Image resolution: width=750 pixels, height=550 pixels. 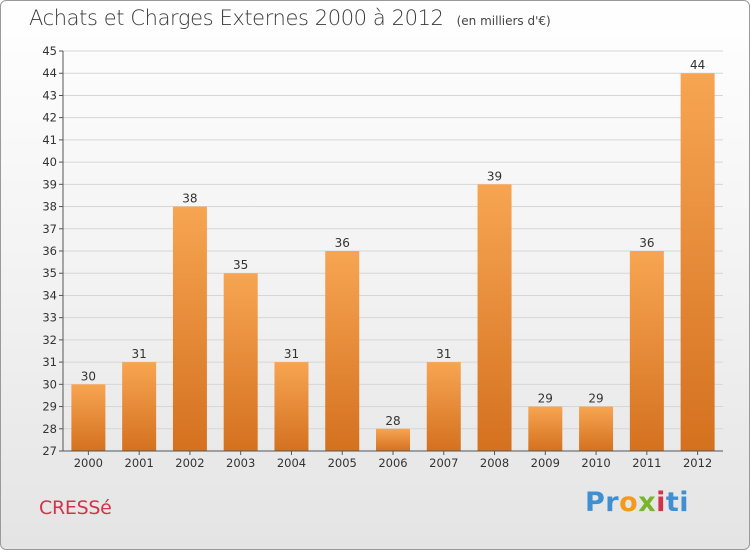 What do you see at coordinates (503, 21) in the screenshot?
I see `chart-subtitle: (en milliers d'€)` at bounding box center [503, 21].